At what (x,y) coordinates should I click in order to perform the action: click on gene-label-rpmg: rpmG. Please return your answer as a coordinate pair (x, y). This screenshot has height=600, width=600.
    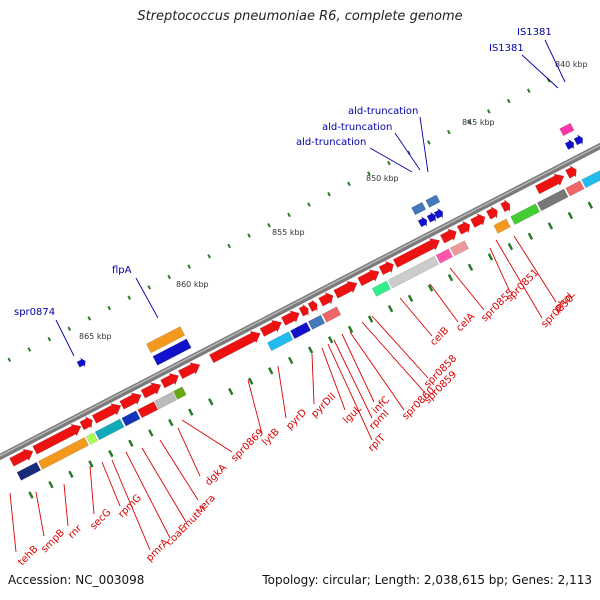
    Looking at the image, I should click on (130, 507).